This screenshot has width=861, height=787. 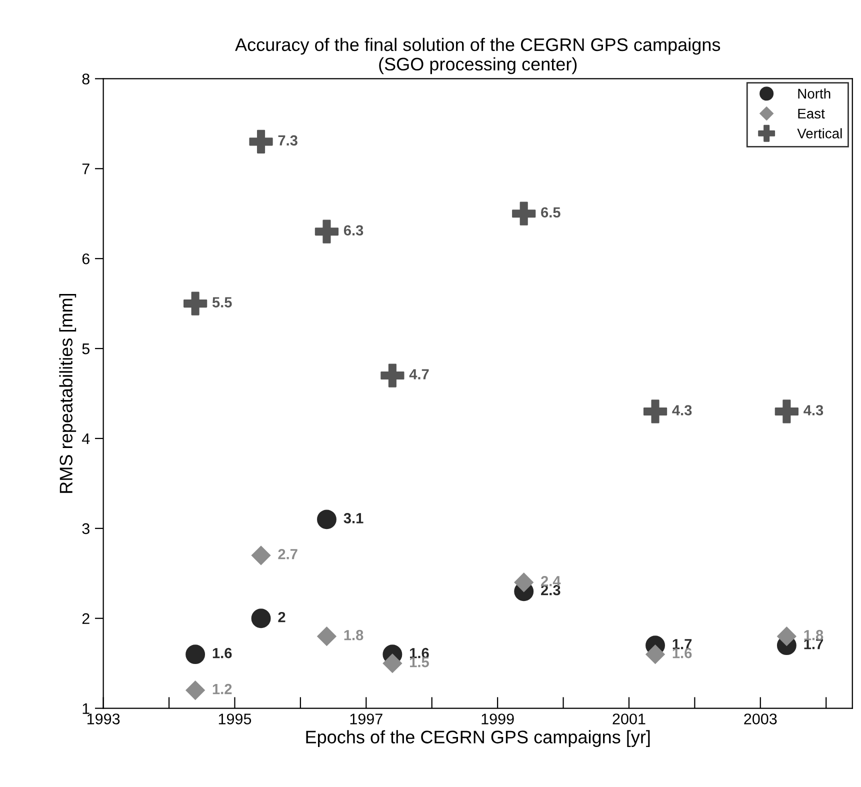 What do you see at coordinates (354, 518) in the screenshot?
I see `data-label: 3.1` at bounding box center [354, 518].